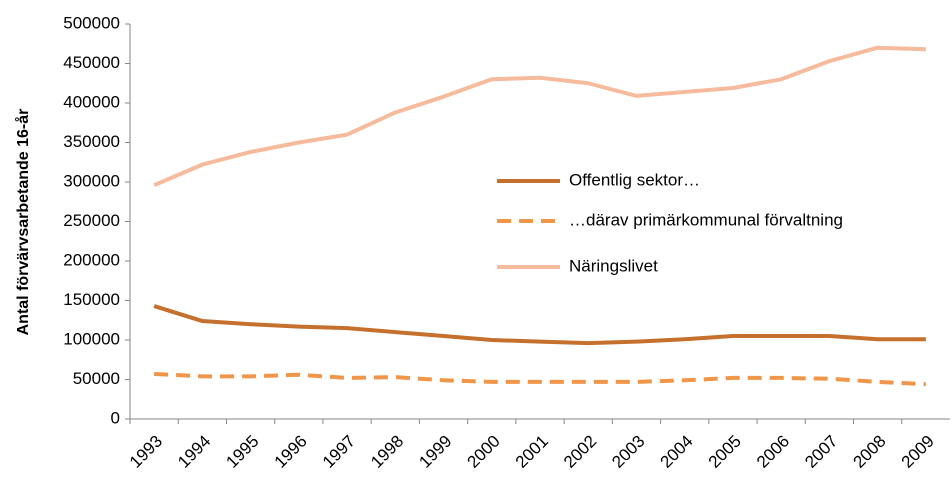  I want to click on y-tick-label: 350000, so click(91, 141).